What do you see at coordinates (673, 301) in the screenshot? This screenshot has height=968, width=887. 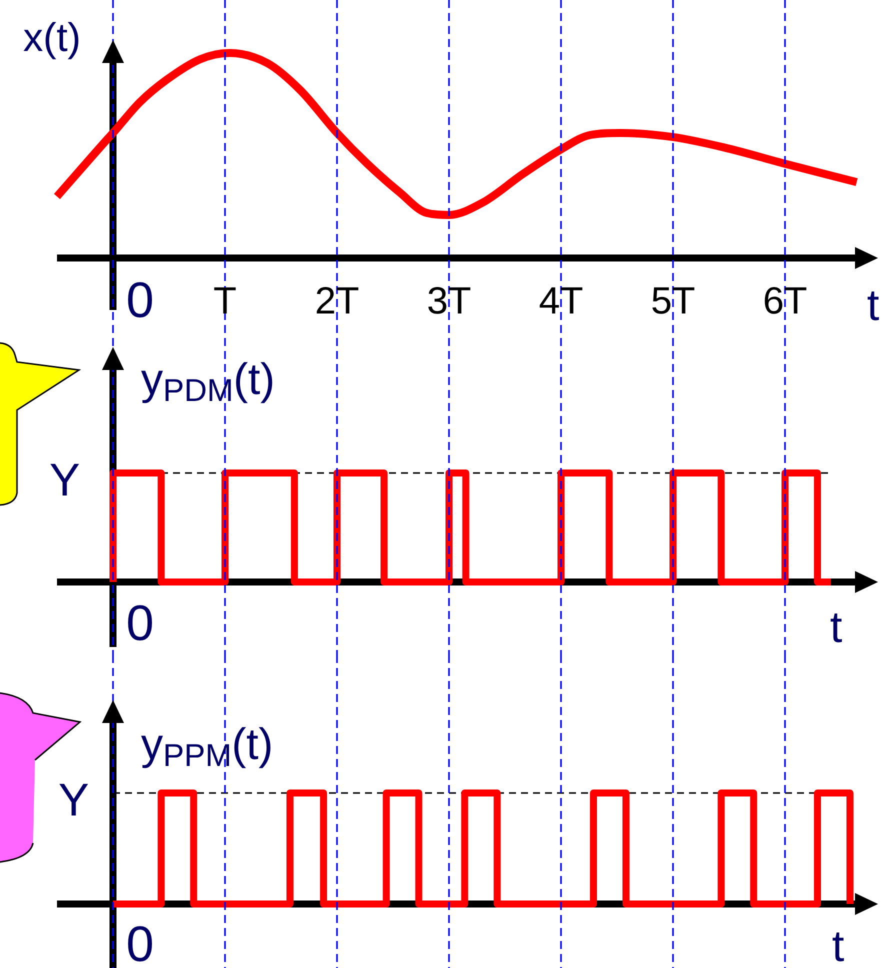 I see `x-tick-label: 5T` at bounding box center [673, 301].